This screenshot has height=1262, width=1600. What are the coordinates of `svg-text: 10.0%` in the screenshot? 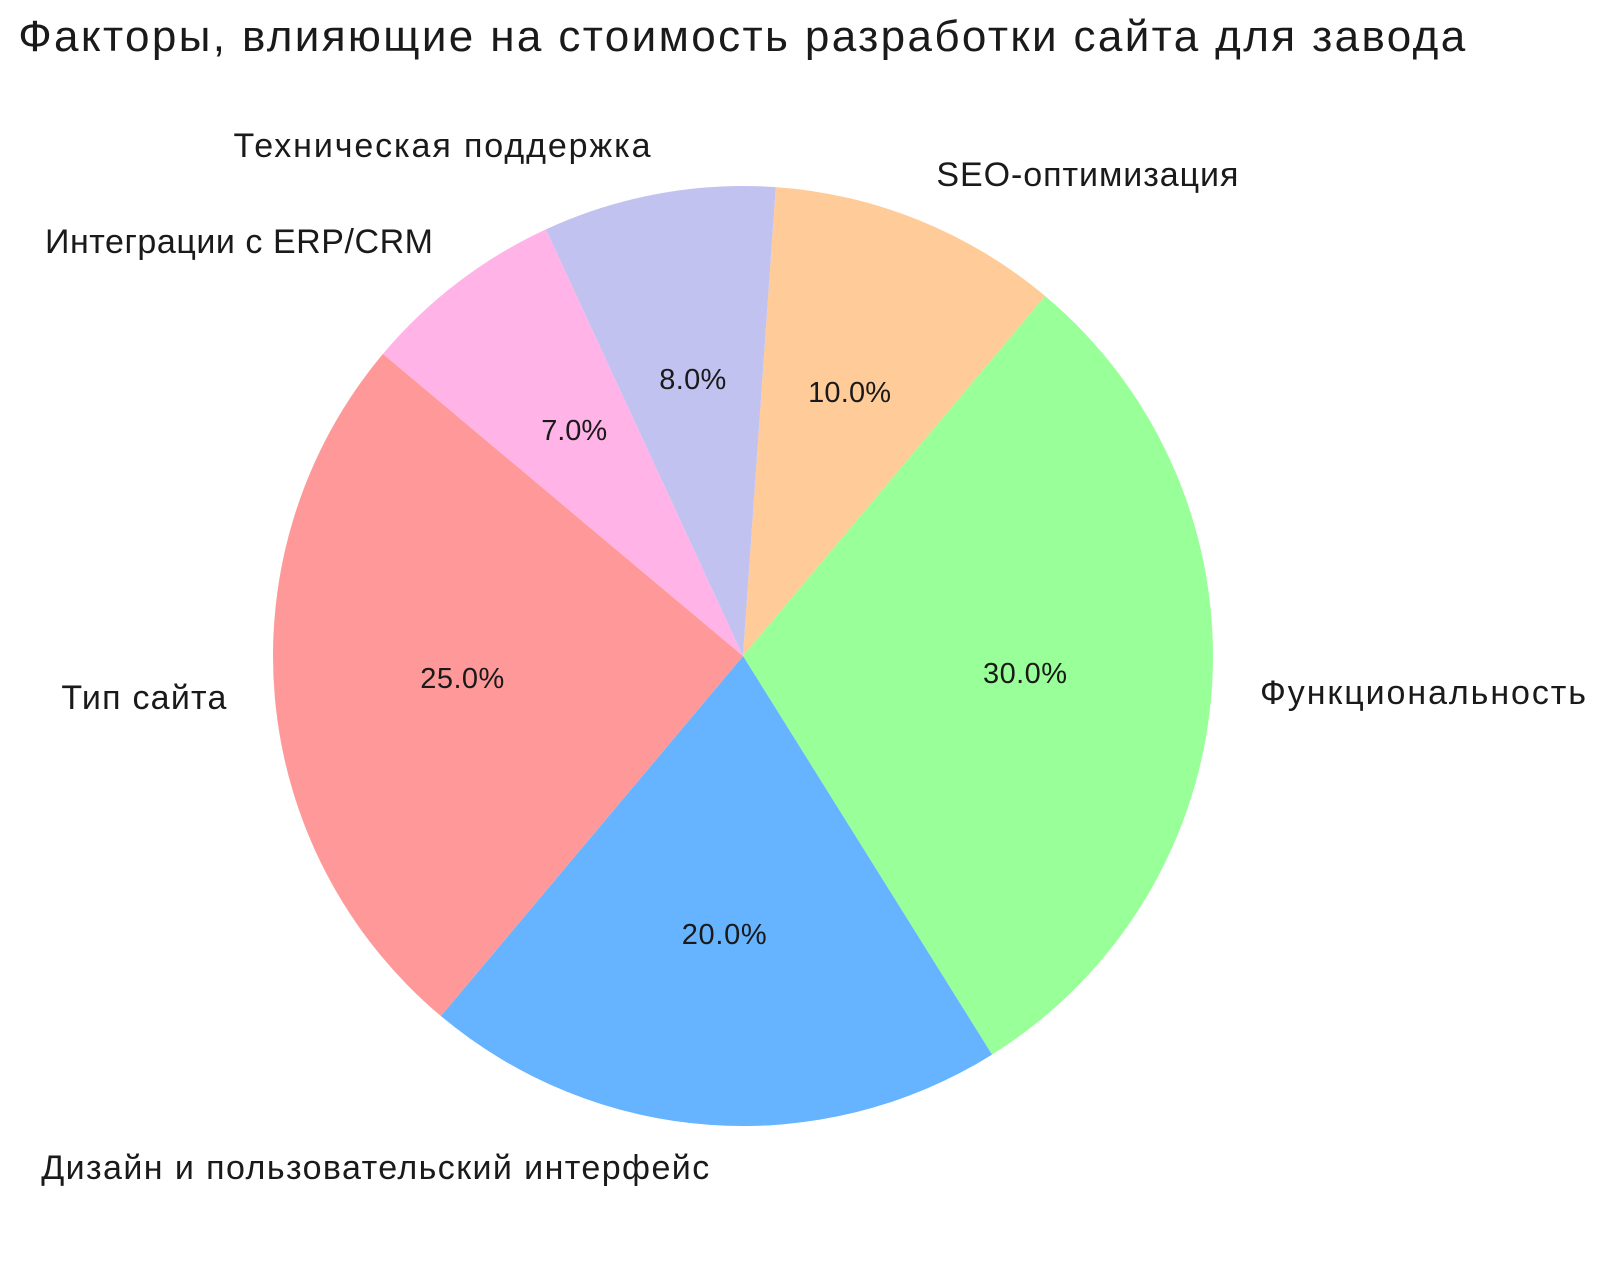 It's located at (849, 393).